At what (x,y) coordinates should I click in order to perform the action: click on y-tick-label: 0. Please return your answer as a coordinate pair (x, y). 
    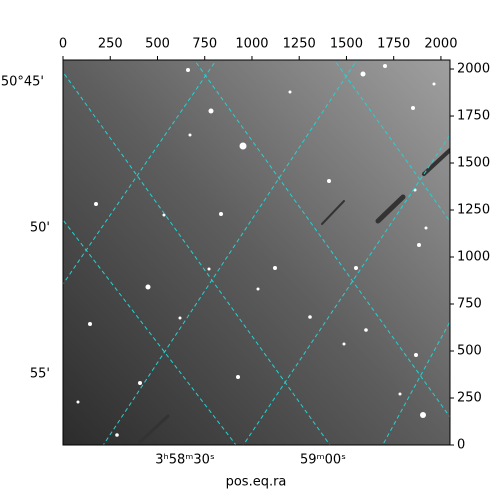
    Looking at the image, I should click on (461, 445).